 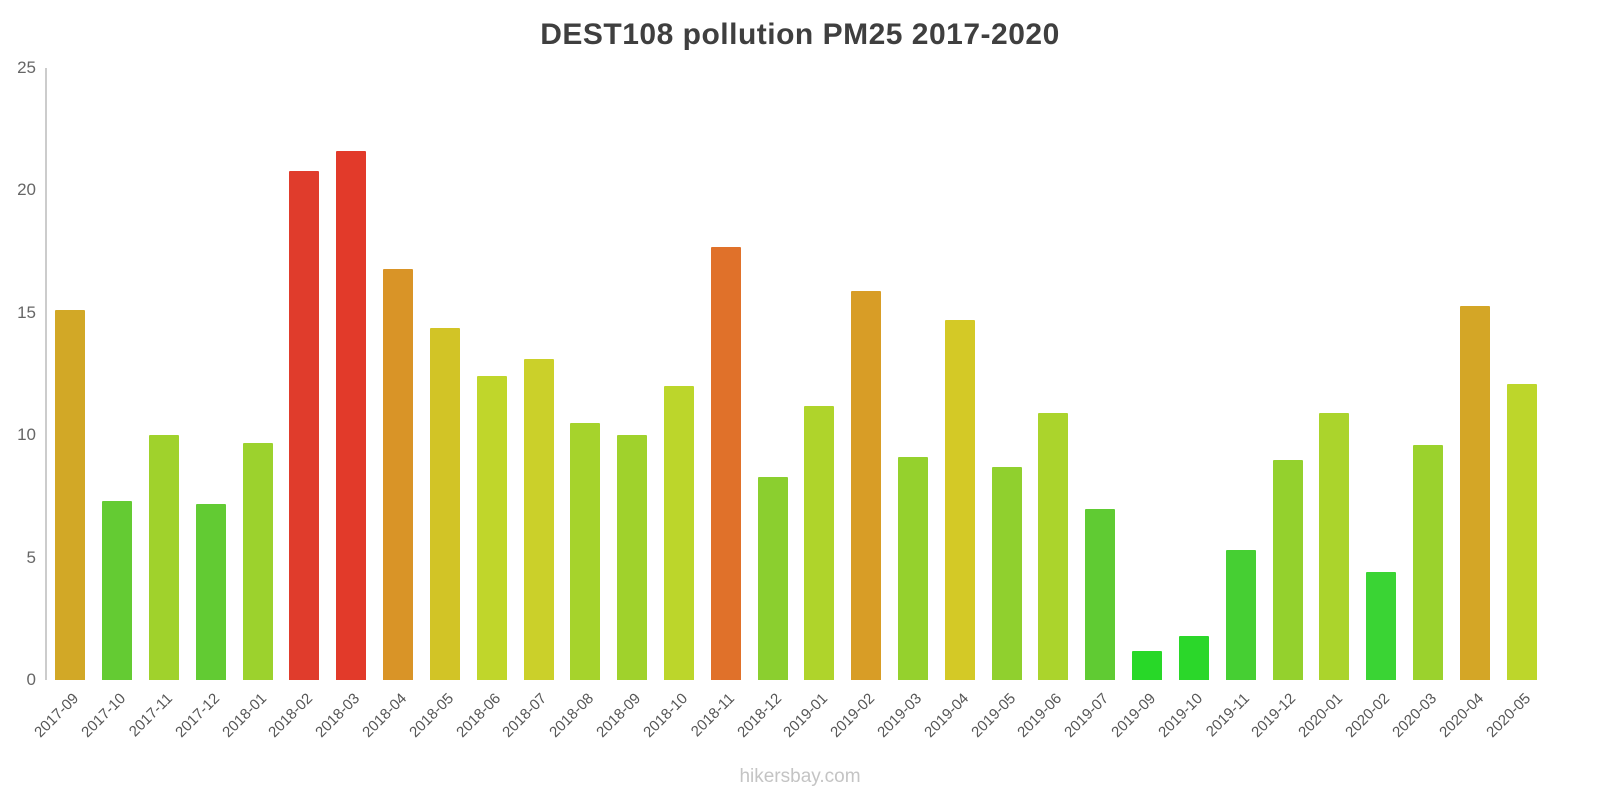 I want to click on y-axis-tick-label: 0, so click(x=31, y=679).